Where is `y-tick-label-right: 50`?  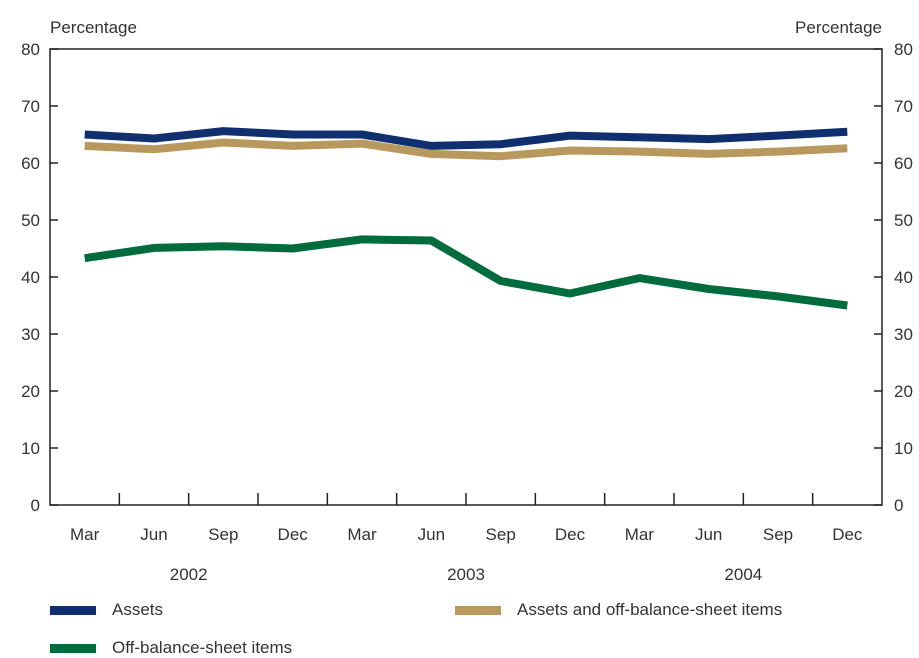
y-tick-label-right: 50 is located at coordinates (903, 220).